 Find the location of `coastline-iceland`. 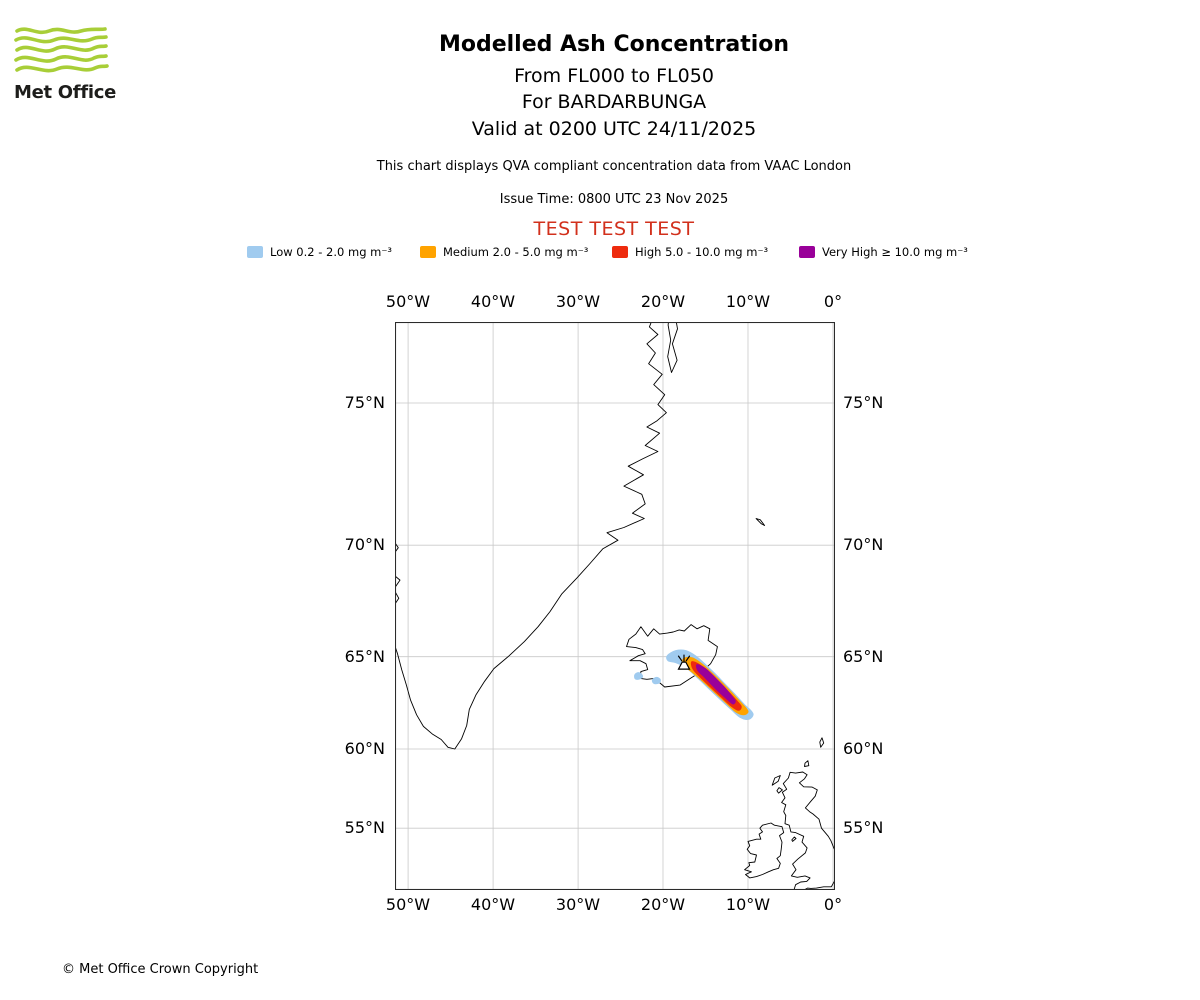

coastline-iceland is located at coordinates (672, 656).